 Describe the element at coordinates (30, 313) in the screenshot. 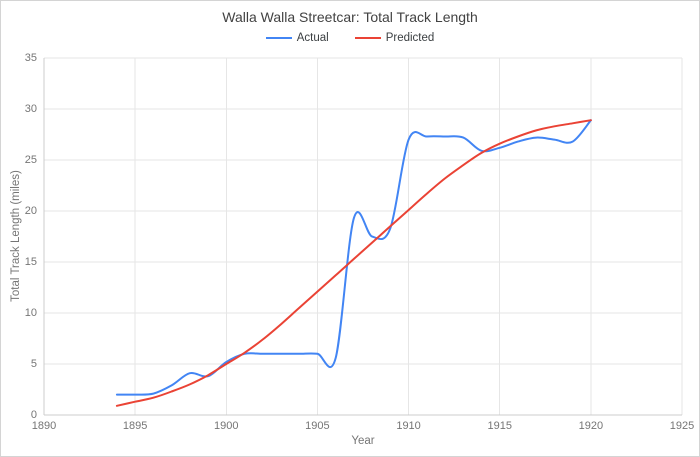

I see `y-tick-label: 10` at that location.